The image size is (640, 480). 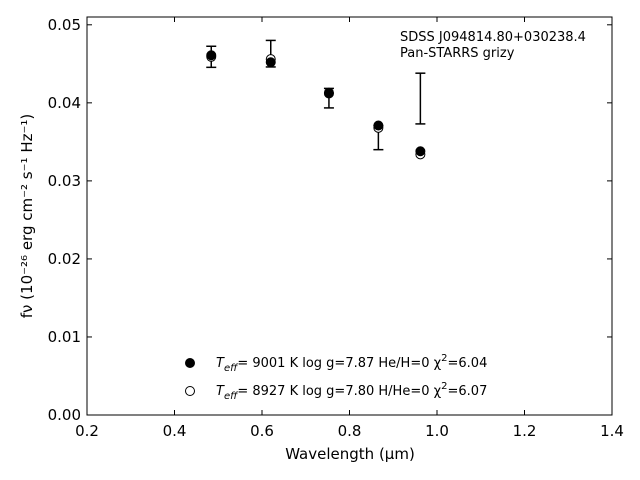 What do you see at coordinates (350, 454) in the screenshot?
I see `x-axis-label: Wavelength (μm)` at bounding box center [350, 454].